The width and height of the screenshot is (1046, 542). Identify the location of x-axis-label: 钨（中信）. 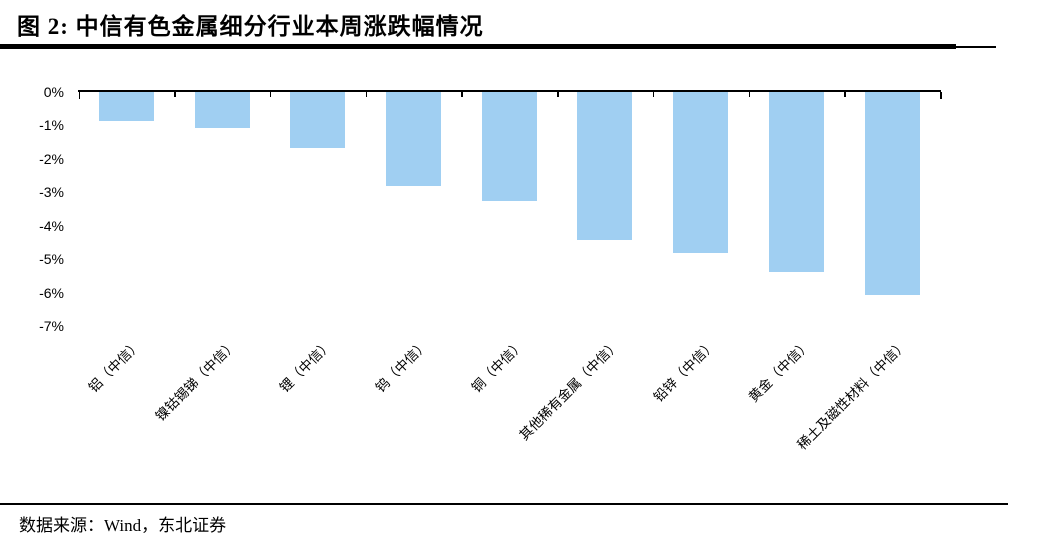
(402, 366).